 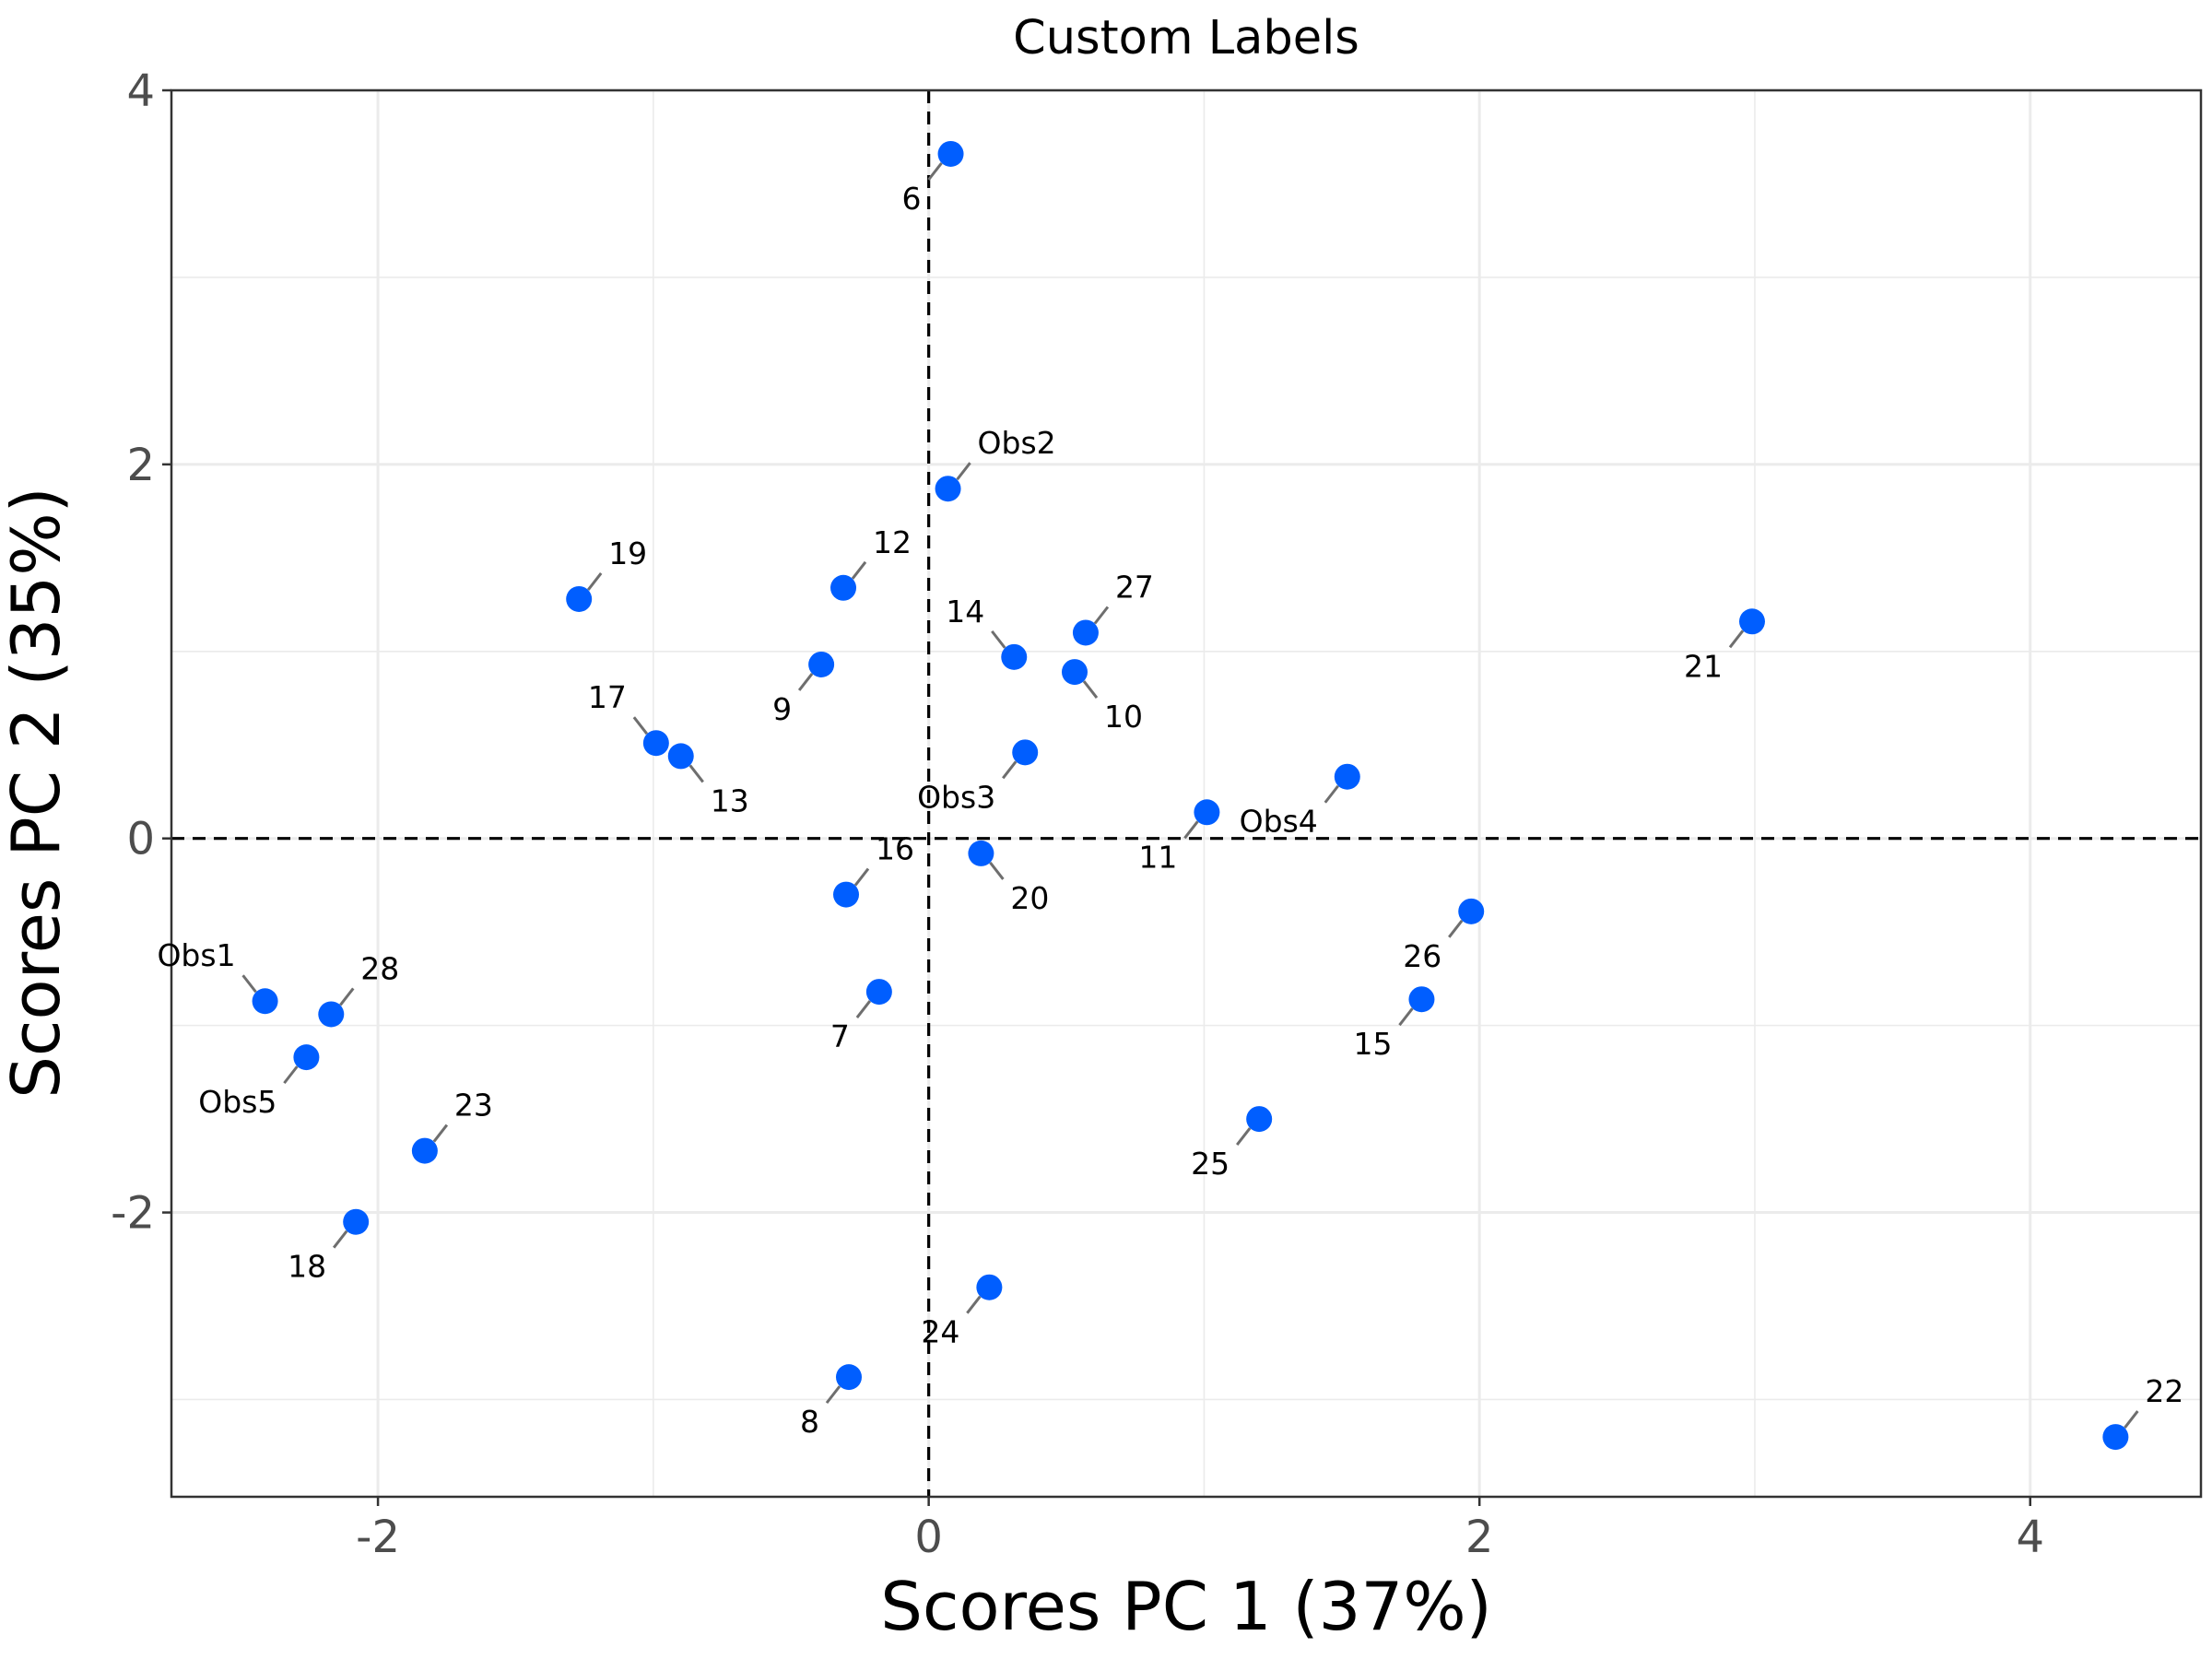 I want to click on x-tick-label: 0, so click(x=928, y=1537).